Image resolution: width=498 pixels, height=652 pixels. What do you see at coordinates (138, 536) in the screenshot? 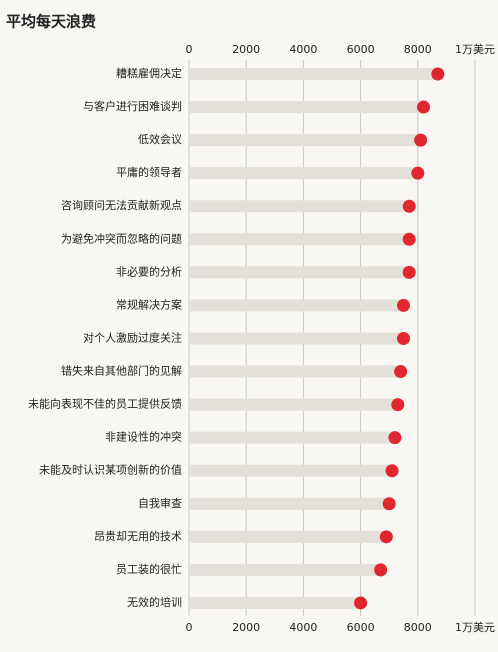
I see `y-tick-label: 昂贵却无用的技术` at bounding box center [138, 536].